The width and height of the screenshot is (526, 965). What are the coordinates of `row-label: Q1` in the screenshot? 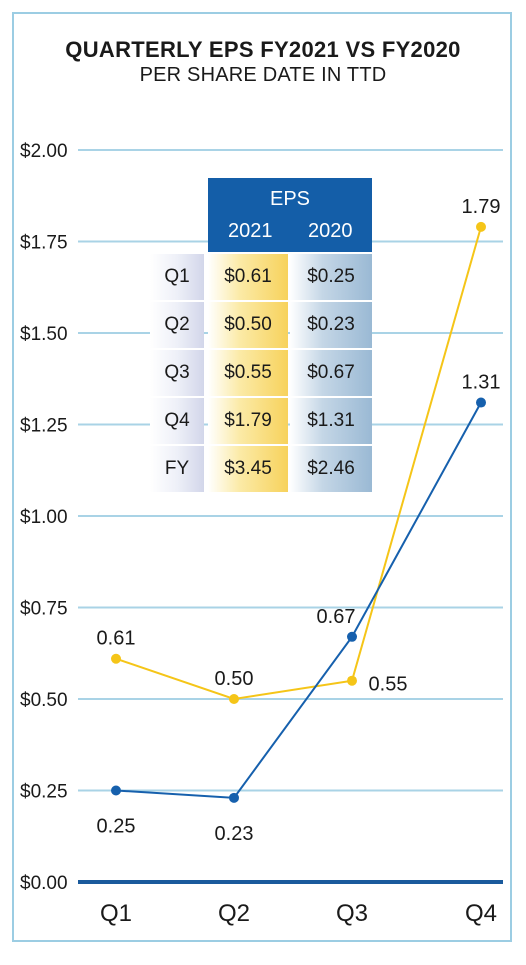 It's located at (177, 277).